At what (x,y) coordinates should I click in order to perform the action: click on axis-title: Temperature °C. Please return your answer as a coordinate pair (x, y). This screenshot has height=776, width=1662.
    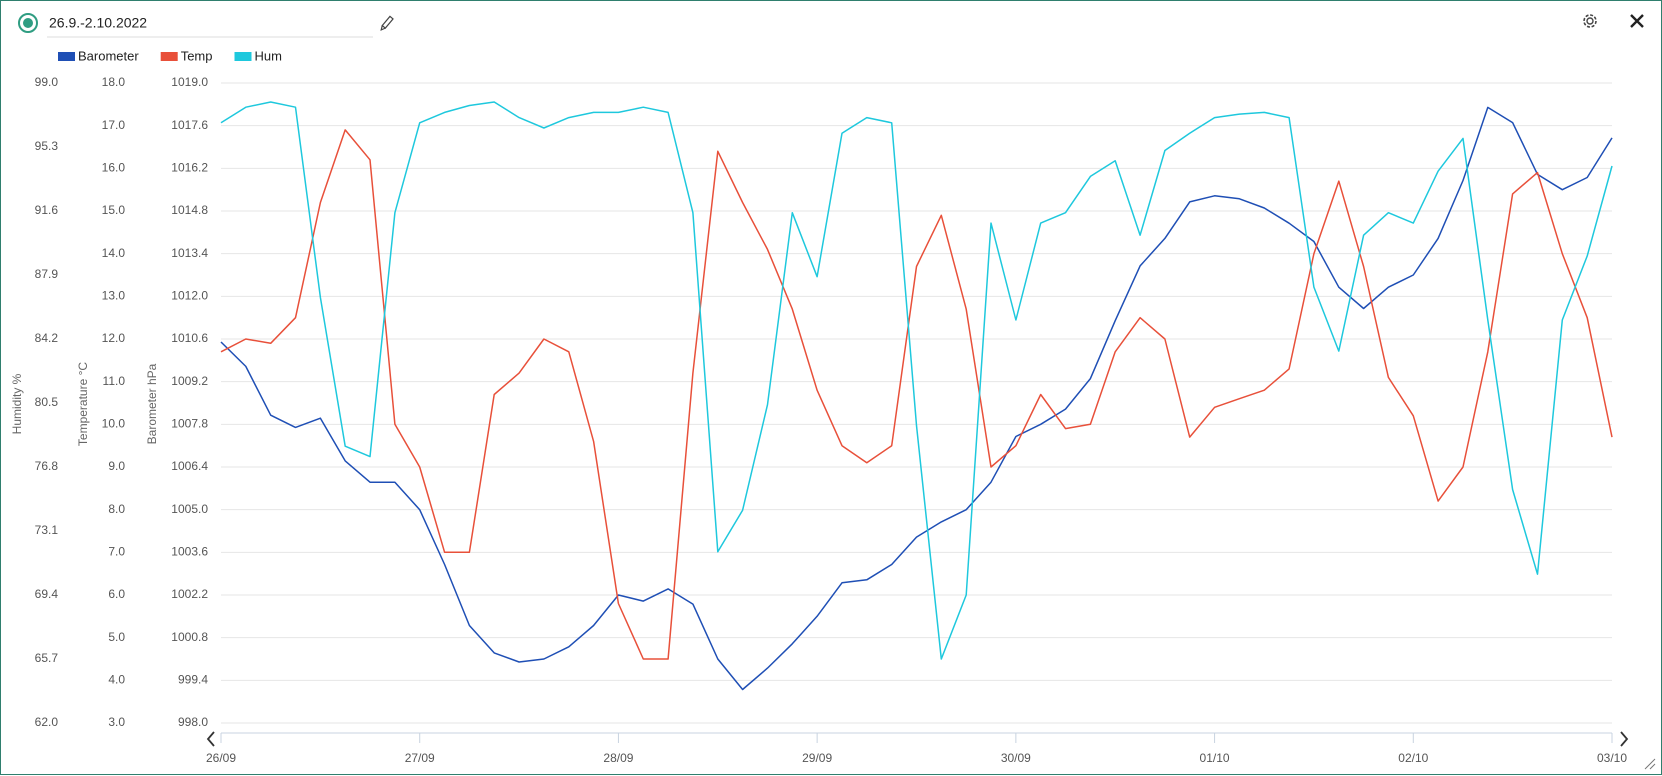
    Looking at the image, I should click on (83, 404).